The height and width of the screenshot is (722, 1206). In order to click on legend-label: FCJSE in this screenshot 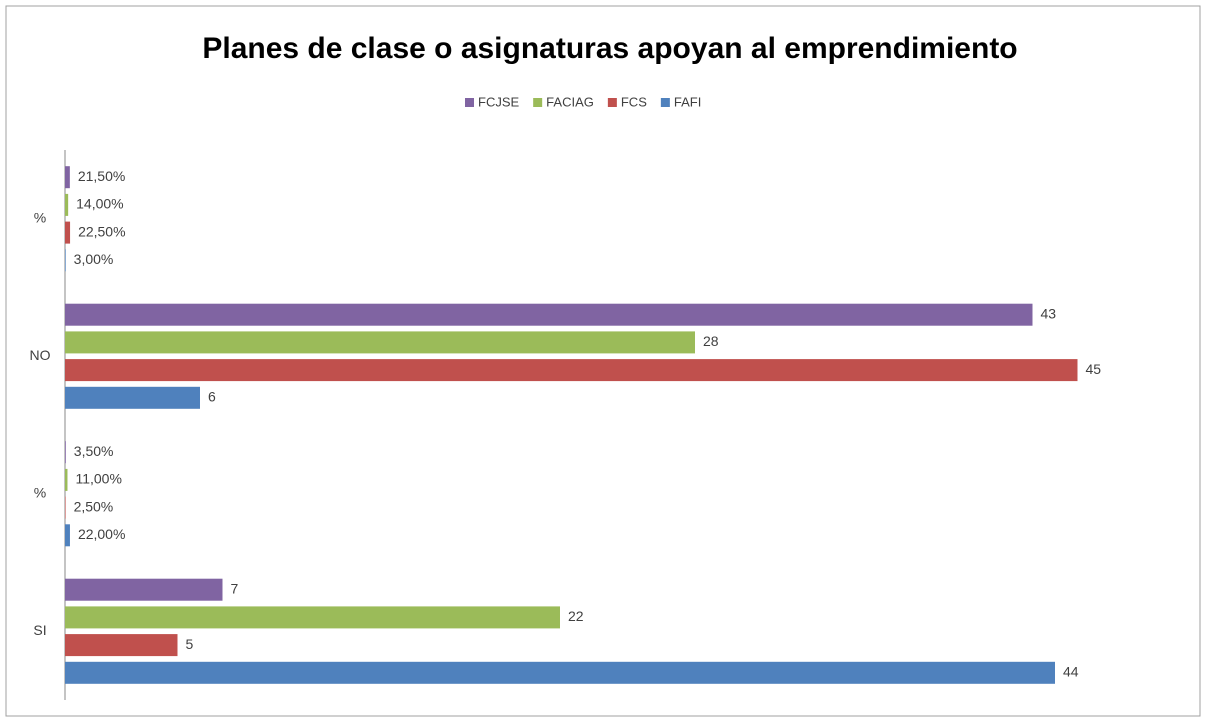, I will do `click(499, 101)`.